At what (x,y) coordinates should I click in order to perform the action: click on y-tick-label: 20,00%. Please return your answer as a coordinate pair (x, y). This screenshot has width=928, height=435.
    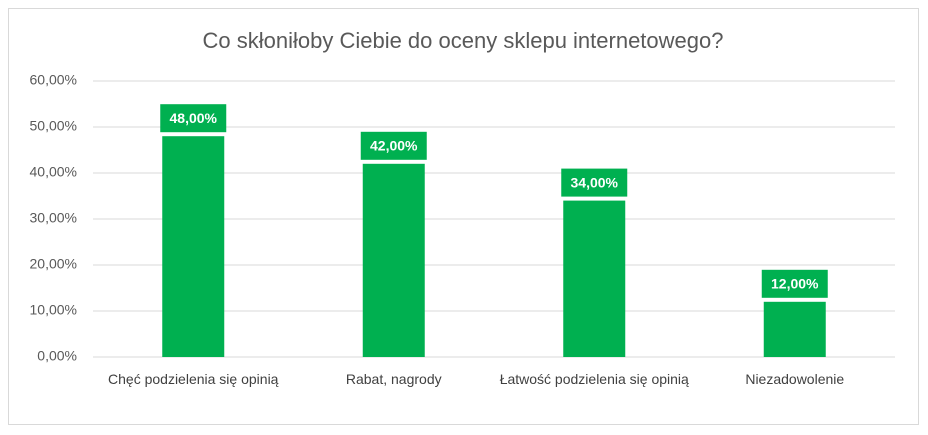
    Looking at the image, I should click on (53, 264).